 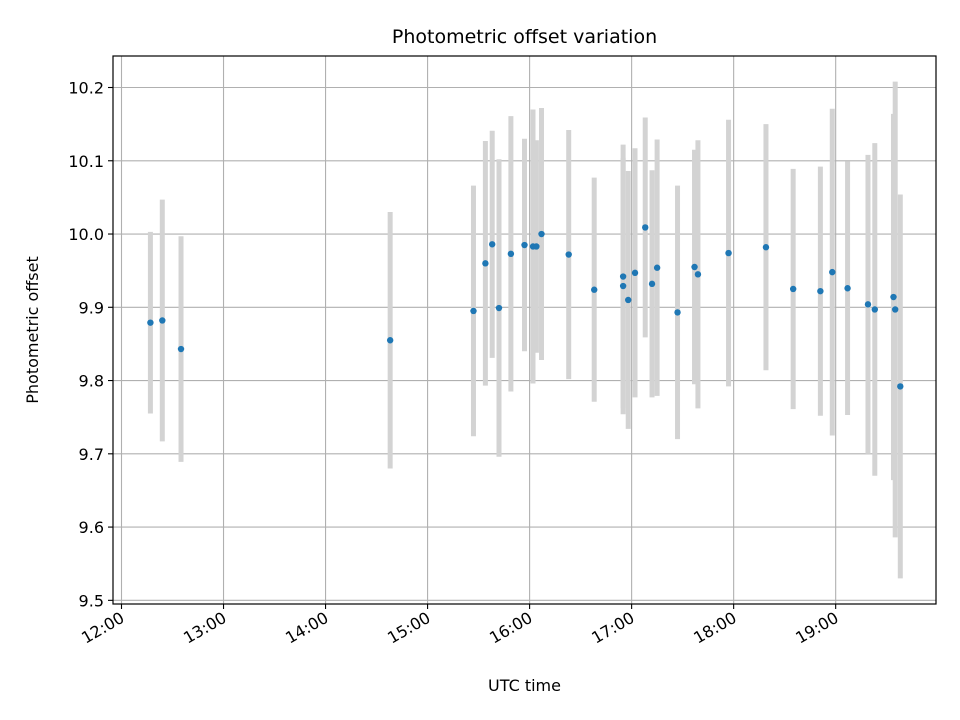 I want to click on y-tick-label: 10.2, so click(x=86, y=88).